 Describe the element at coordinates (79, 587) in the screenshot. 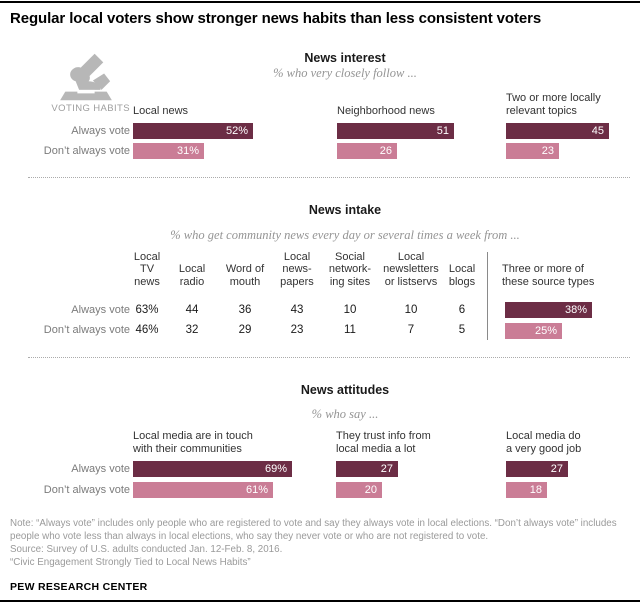

I see `brand-label: PEW RESEARCH CENTER` at that location.